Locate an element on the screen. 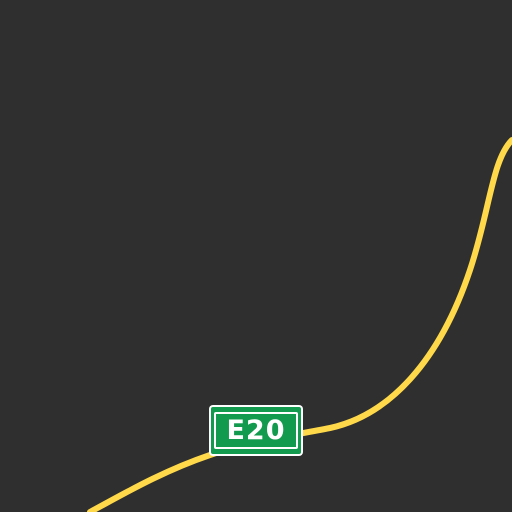  route-shield-background: E20 is located at coordinates (256, 430).